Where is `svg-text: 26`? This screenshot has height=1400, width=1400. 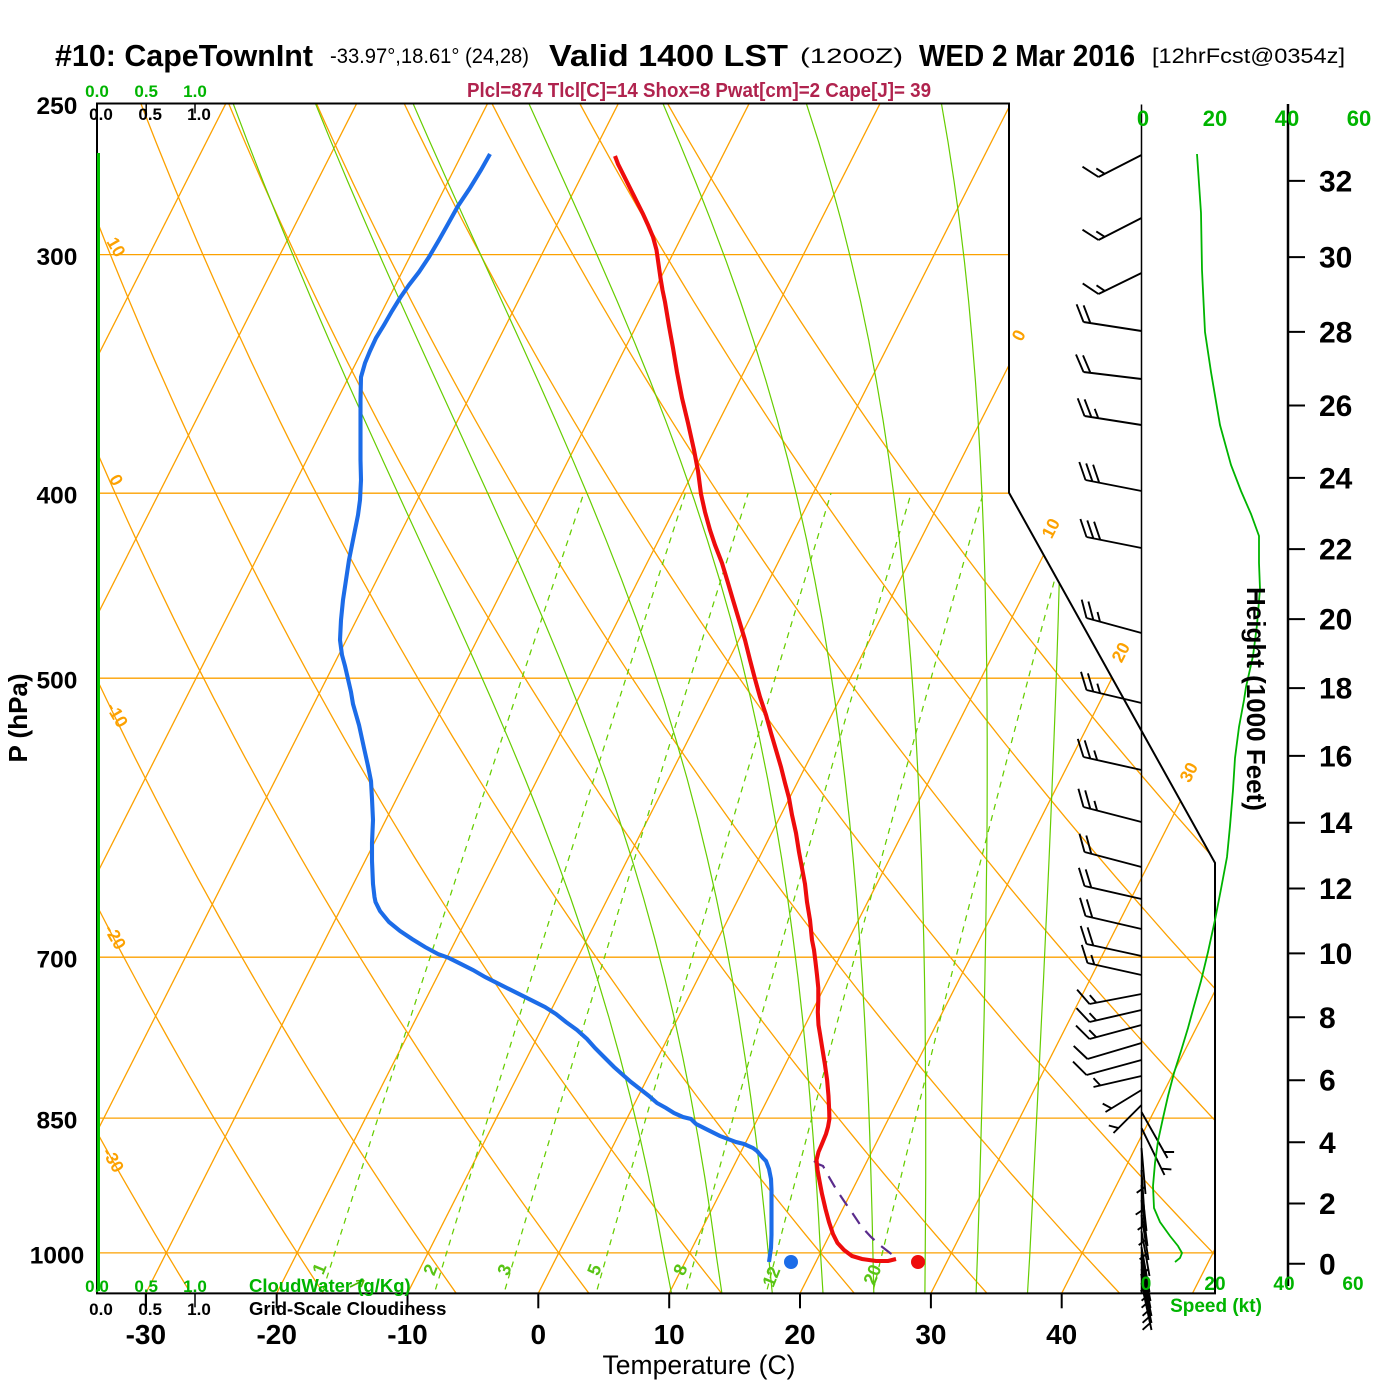
svg-text: 26 is located at coordinates (1335, 406).